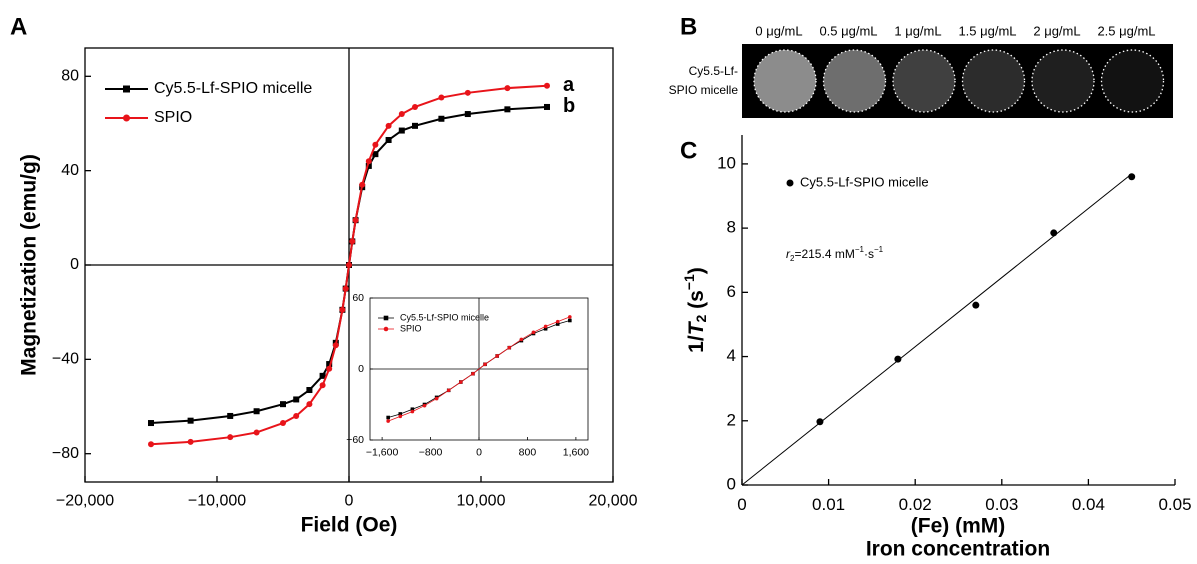 Image resolution: width=1197 pixels, height=564 pixels. Describe the element at coordinates (1126, 30) in the screenshot. I see `column-label: 2.5 μg/mL` at that location.